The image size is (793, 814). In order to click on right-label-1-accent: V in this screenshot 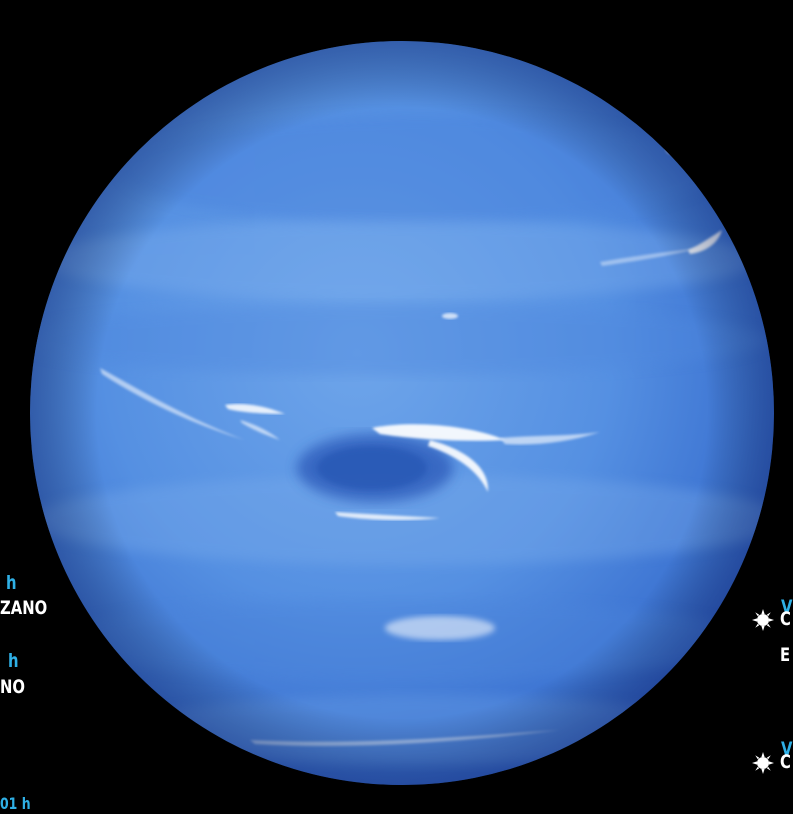, I will do `click(787, 607)`.